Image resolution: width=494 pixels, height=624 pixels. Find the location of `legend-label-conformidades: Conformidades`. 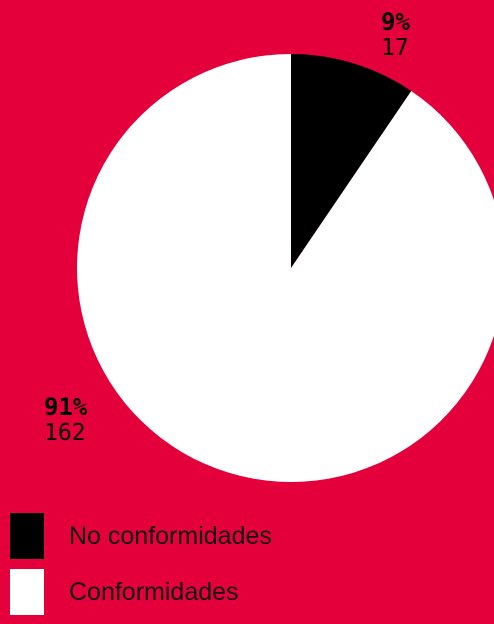

legend-label-conformidades: Conformidades is located at coordinates (154, 591).